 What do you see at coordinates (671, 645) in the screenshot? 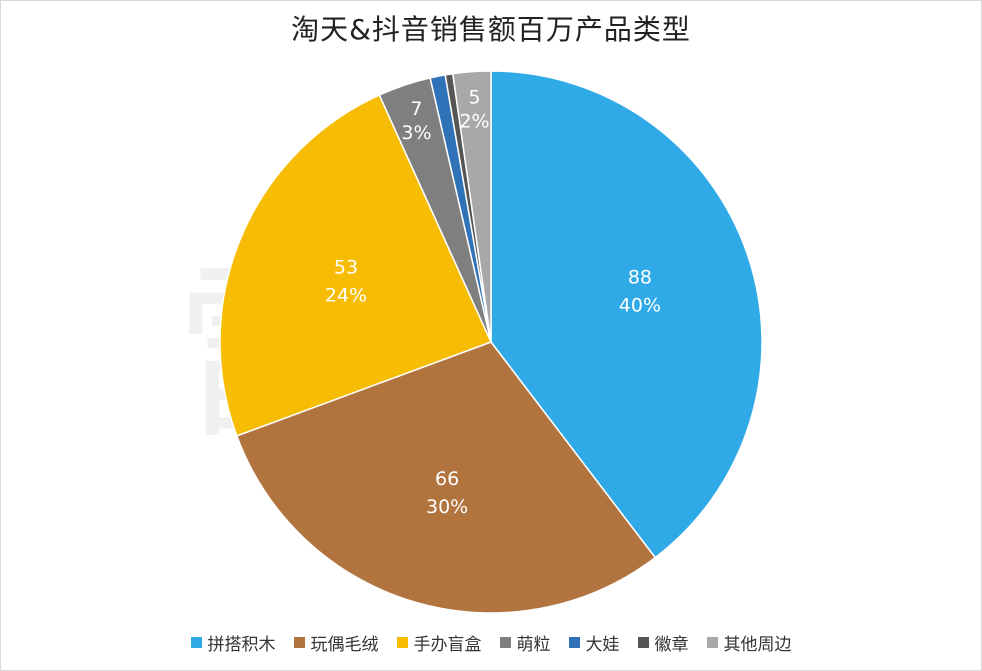
I see `legend-label: 徽章` at bounding box center [671, 645].